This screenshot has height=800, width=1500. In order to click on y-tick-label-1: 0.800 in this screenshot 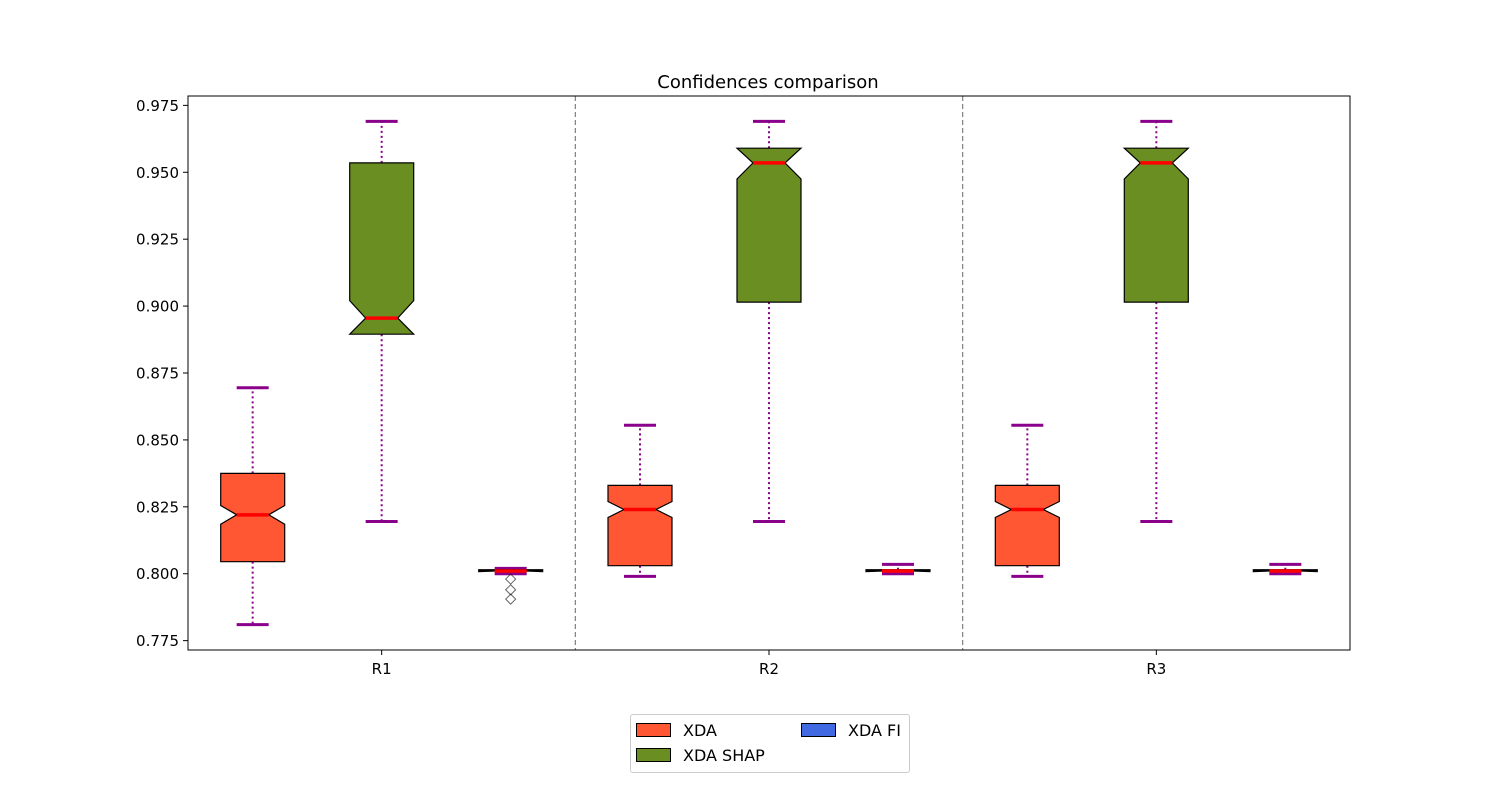, I will do `click(157, 574)`.